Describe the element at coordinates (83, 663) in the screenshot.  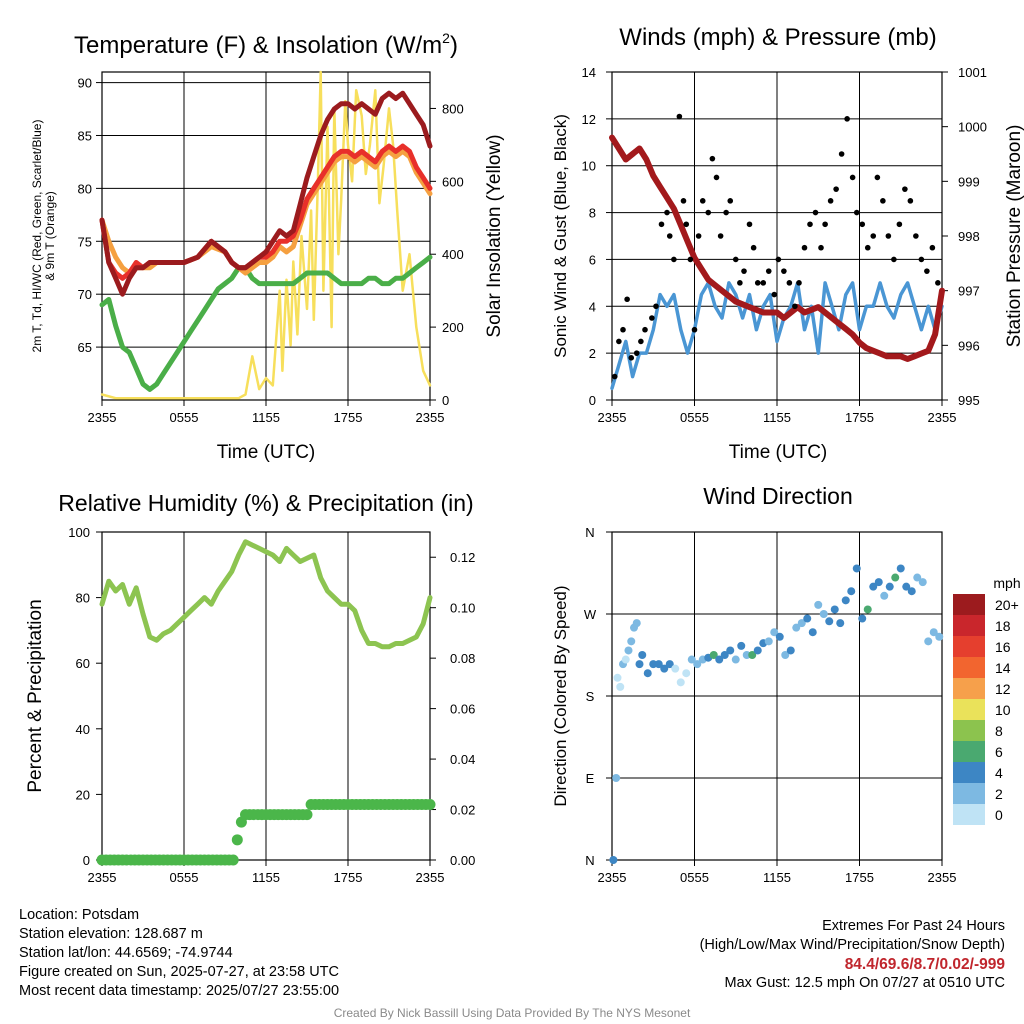
I see `y-tick-label: 60` at that location.